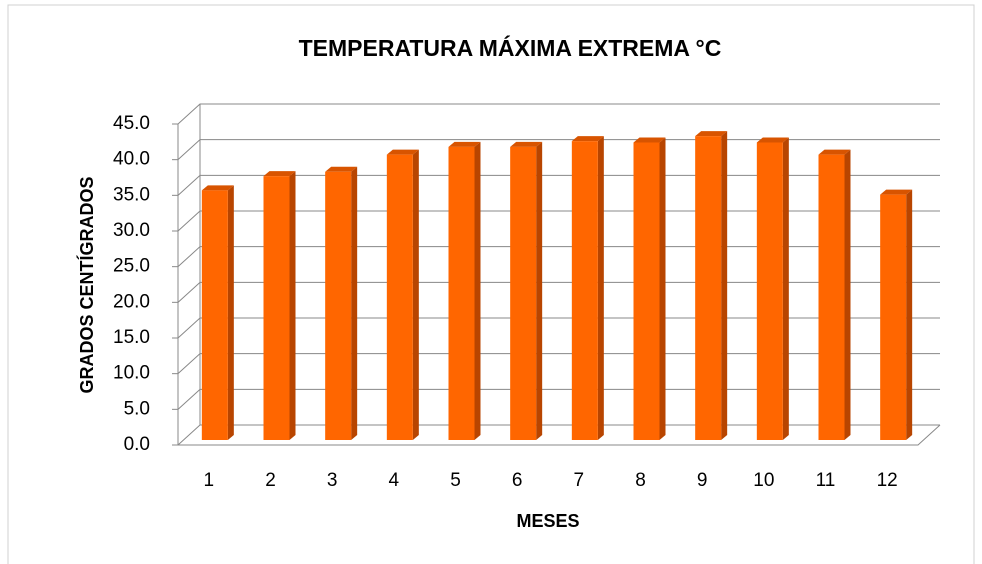 This screenshot has width=982, height=564. I want to click on y-tick-label: 20.0, so click(131, 301).